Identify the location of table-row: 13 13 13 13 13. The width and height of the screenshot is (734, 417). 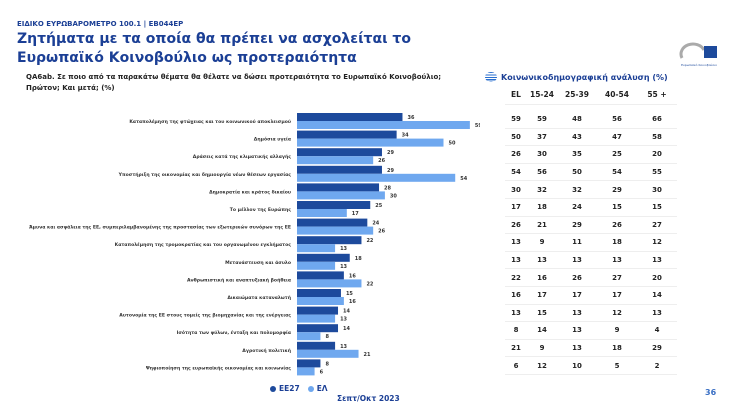
(591, 261).